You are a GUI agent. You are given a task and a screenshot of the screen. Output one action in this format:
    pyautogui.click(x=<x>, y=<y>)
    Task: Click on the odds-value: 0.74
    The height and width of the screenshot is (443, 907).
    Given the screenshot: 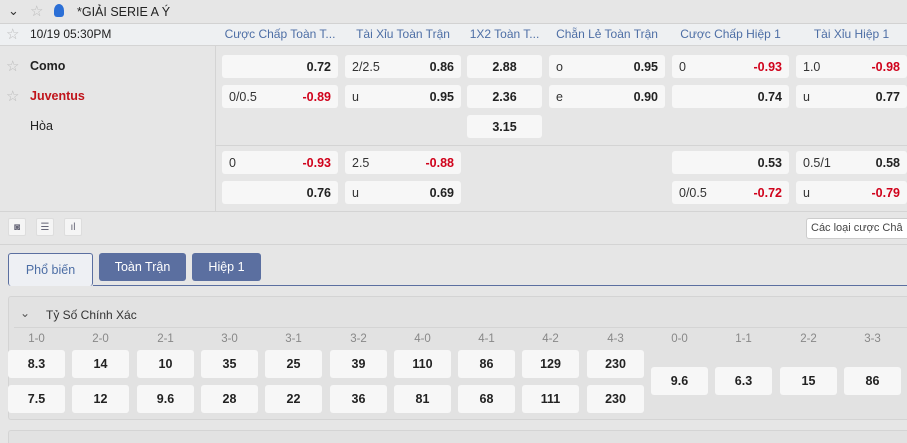 What is the action you would take?
    pyautogui.click(x=769, y=96)
    